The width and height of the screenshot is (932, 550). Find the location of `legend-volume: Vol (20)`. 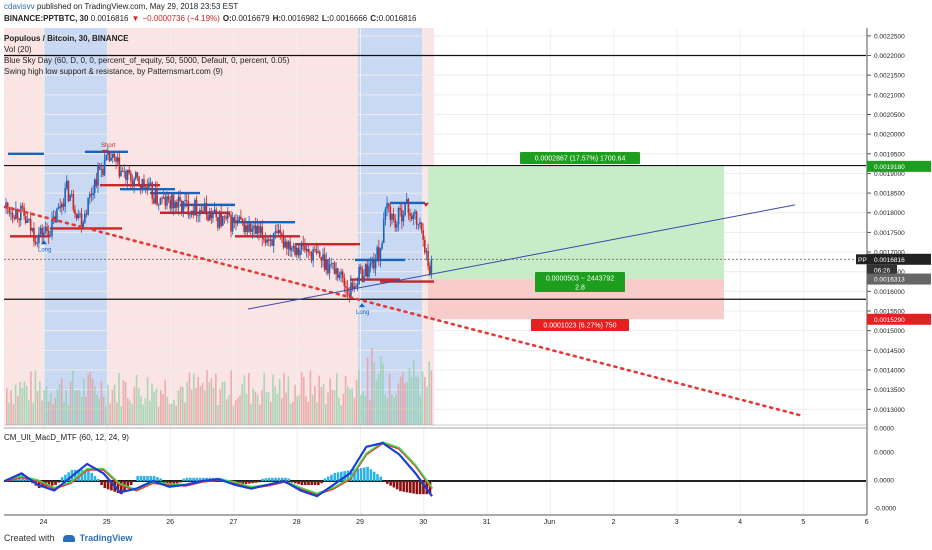

legend-volume: Vol (20) is located at coordinates (18, 49).